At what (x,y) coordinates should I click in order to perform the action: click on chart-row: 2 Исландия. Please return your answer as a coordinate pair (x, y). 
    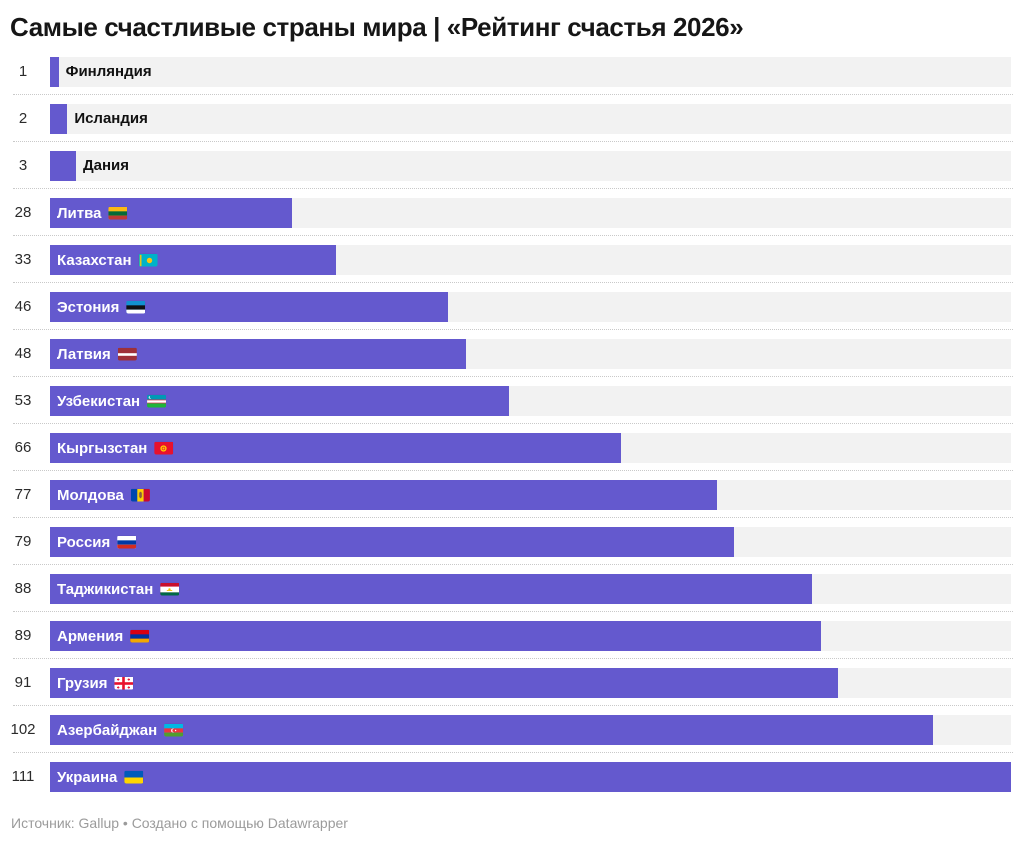
    Looking at the image, I should click on (512, 123).